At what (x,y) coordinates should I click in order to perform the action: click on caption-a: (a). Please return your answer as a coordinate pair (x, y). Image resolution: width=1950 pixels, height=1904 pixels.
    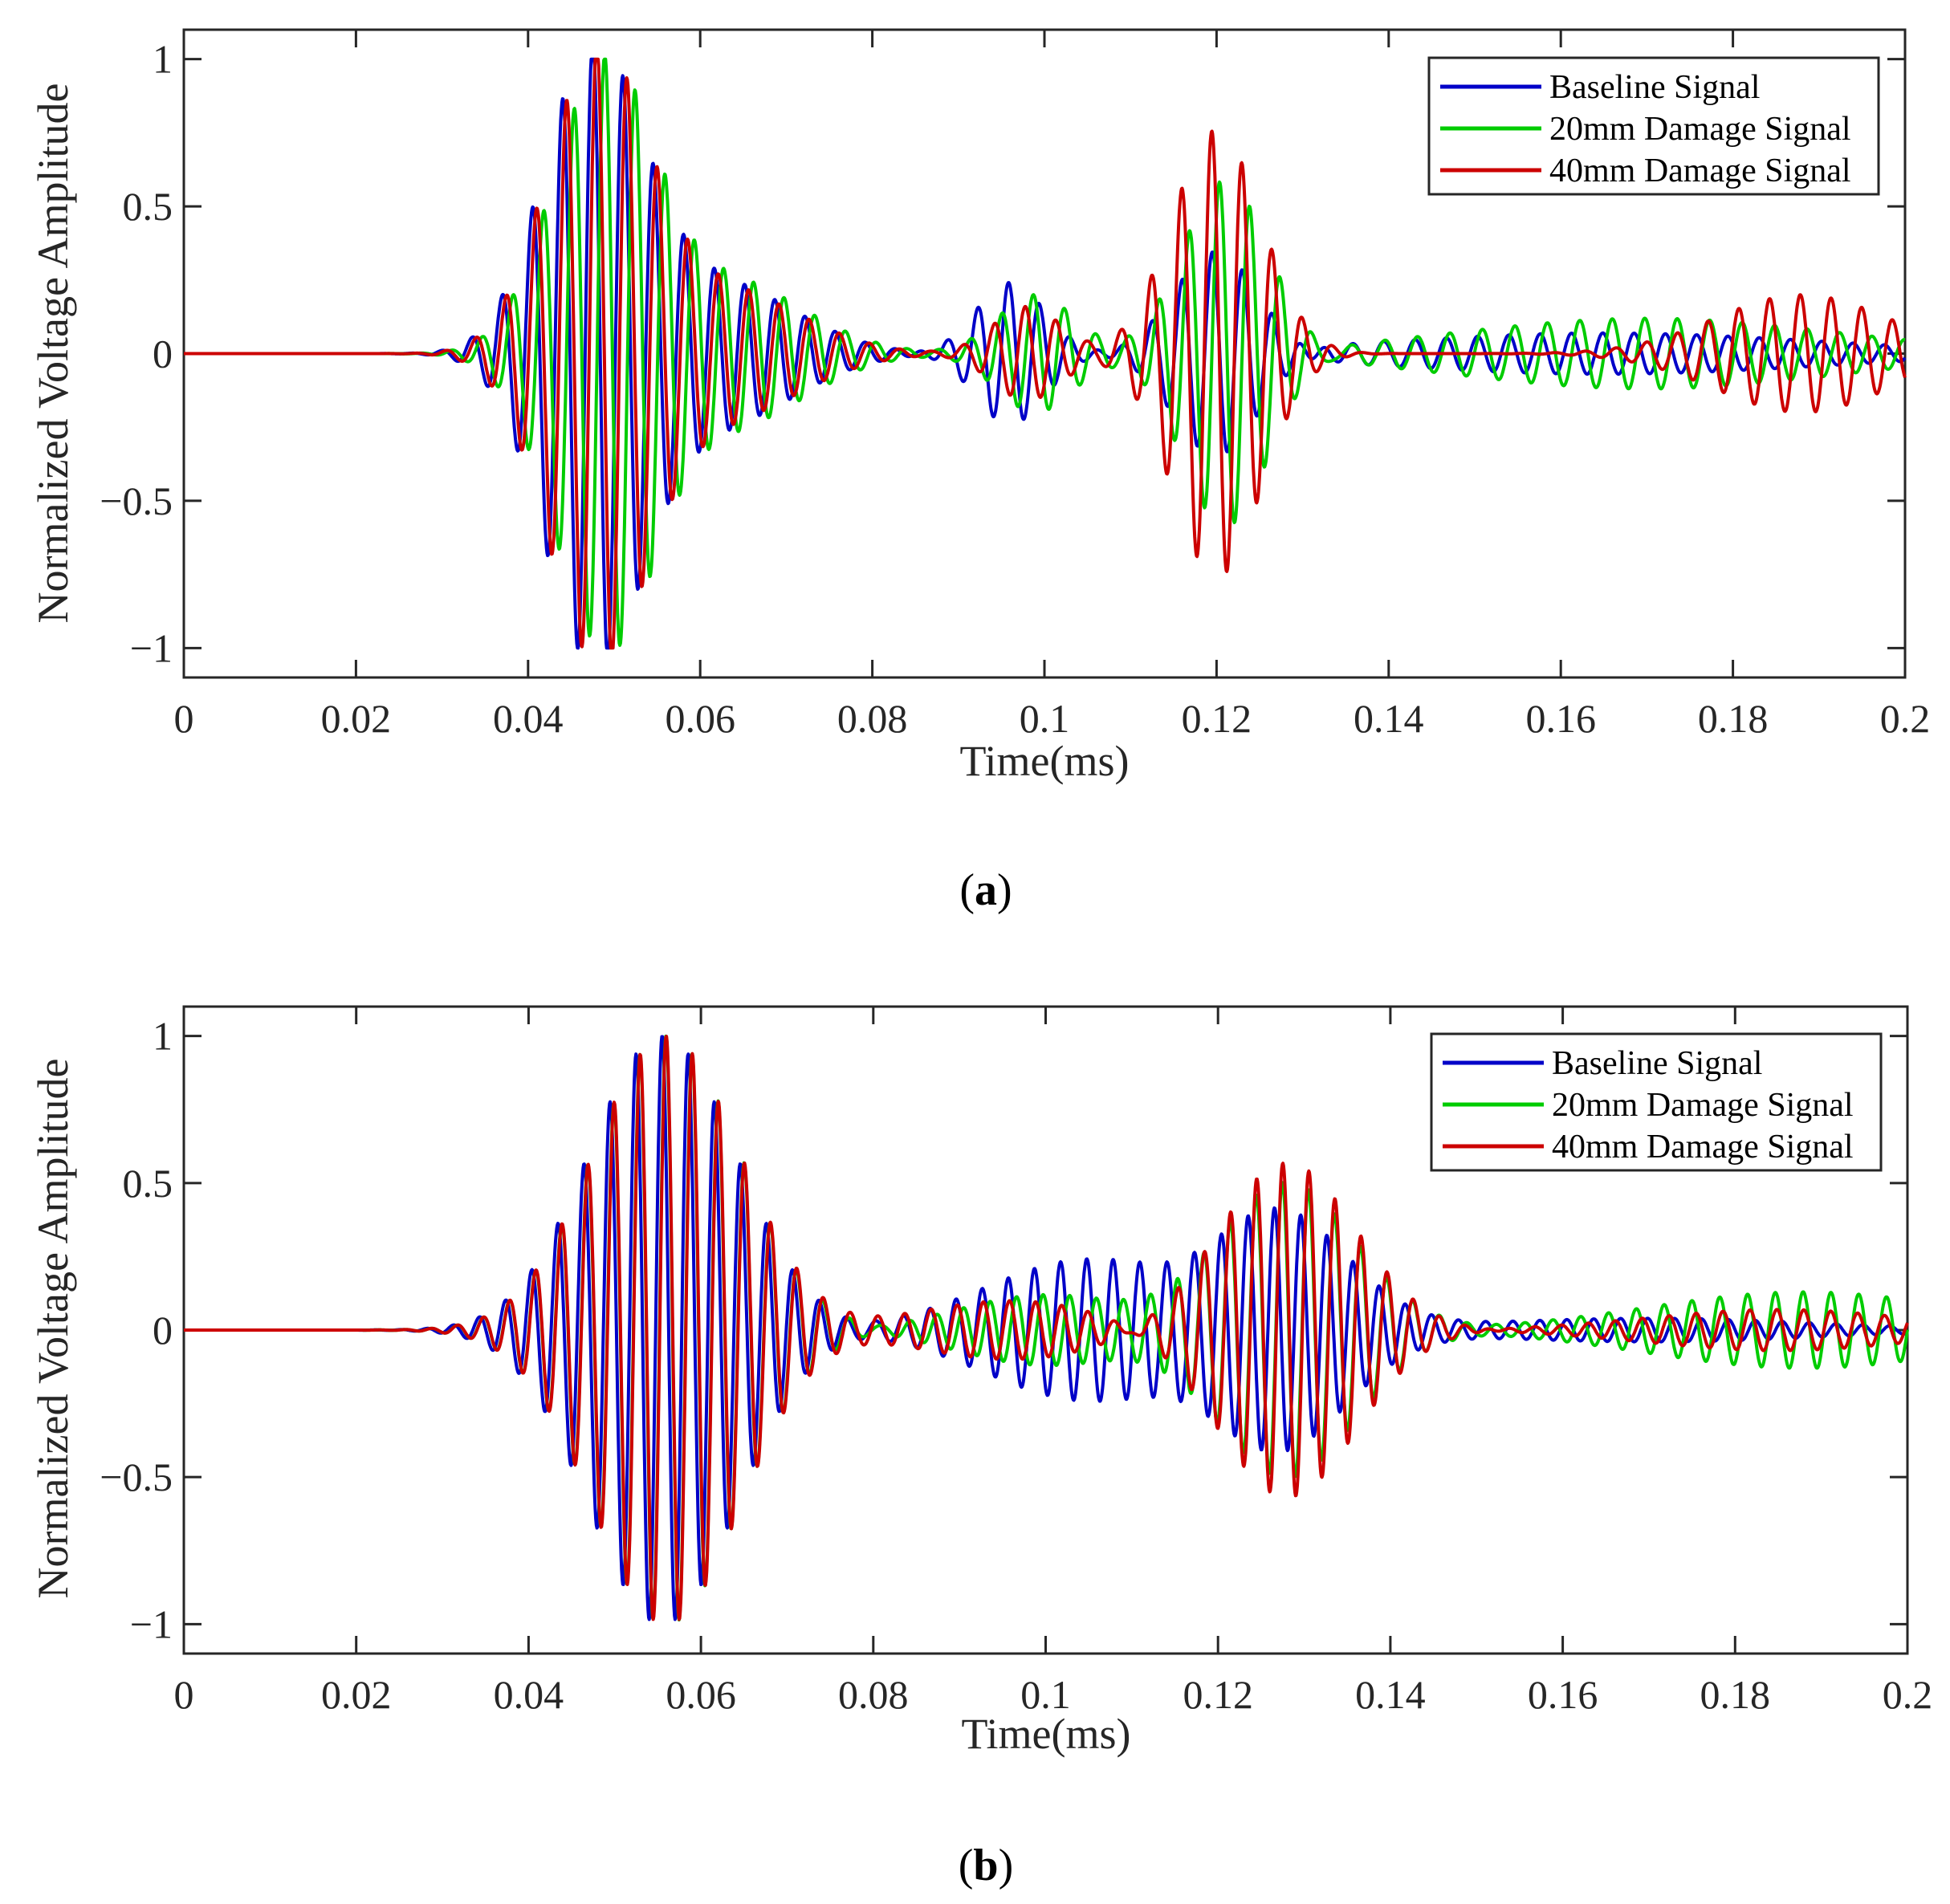
    Looking at the image, I should click on (985, 890).